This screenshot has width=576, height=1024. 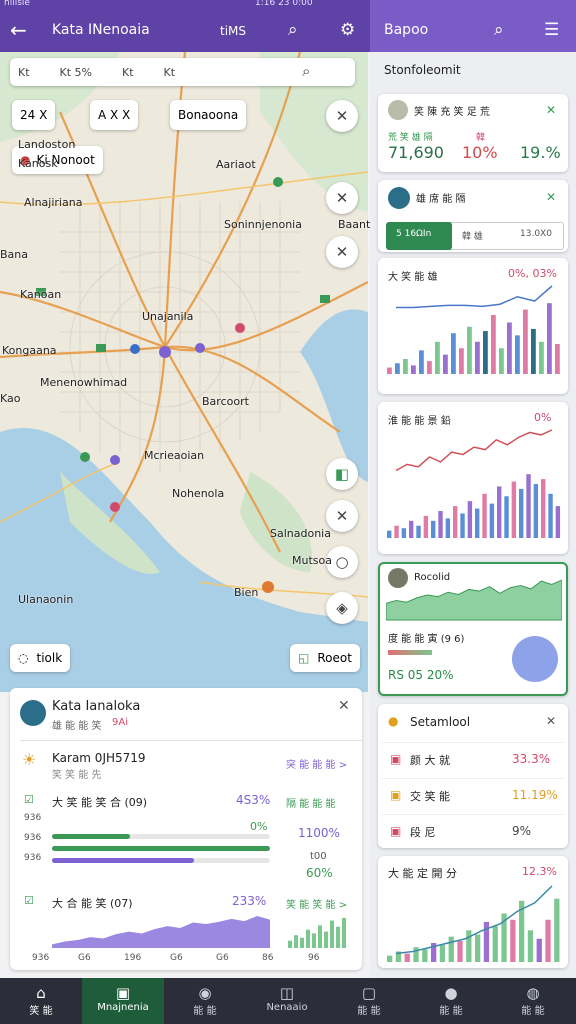 I want to click on info-tag: 9Ai, so click(x=120, y=722).